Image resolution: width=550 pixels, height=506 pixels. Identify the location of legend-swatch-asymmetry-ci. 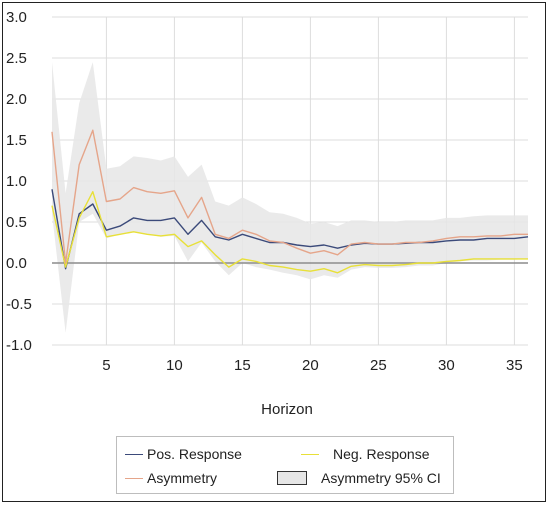
(292, 478).